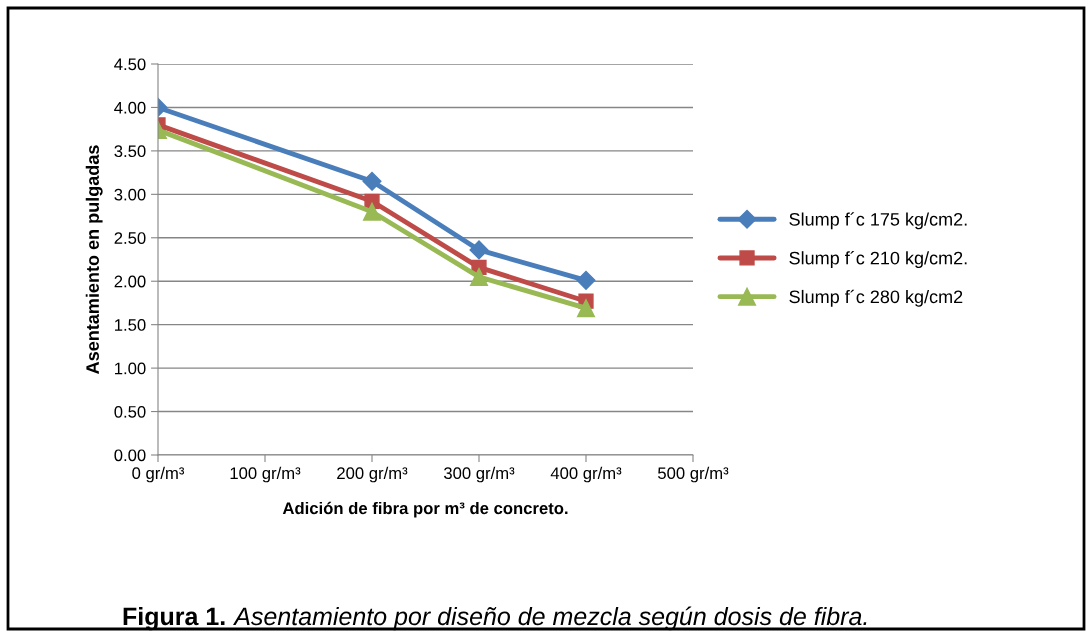 This screenshot has width=1092, height=637. Describe the element at coordinates (130, 238) in the screenshot. I see `y-tick-label: 2.50` at that location.